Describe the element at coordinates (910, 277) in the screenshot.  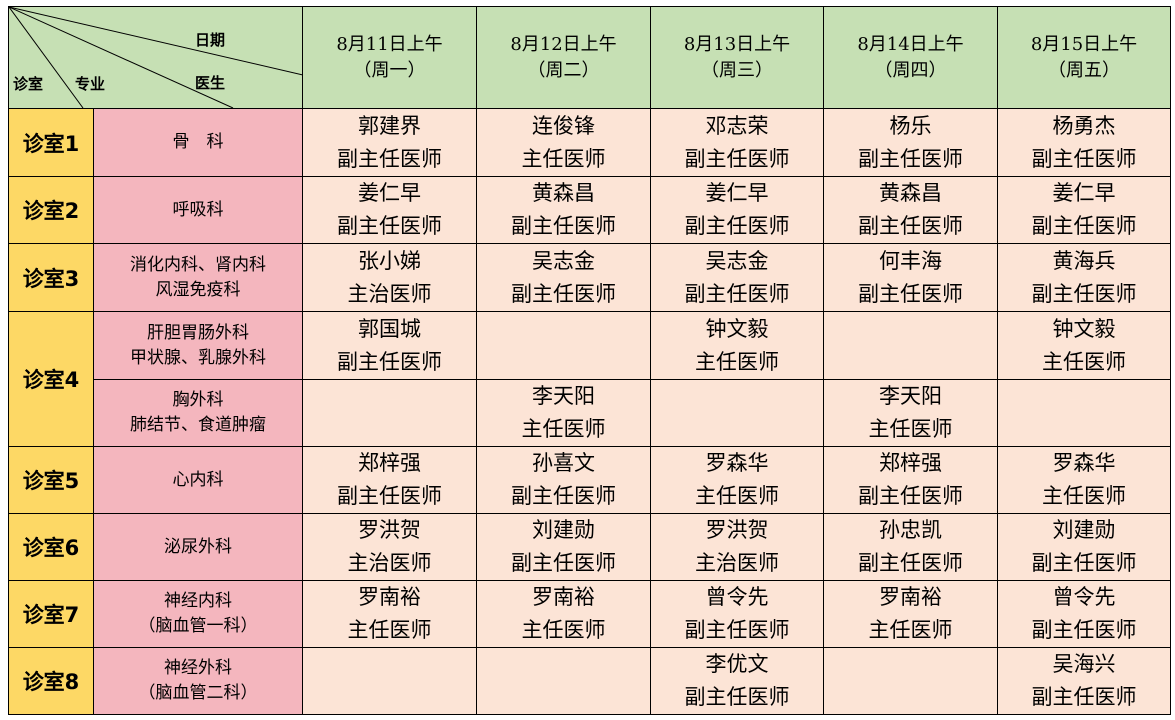
I see `doctor-cell: 何丰海 副主任医师` at that location.